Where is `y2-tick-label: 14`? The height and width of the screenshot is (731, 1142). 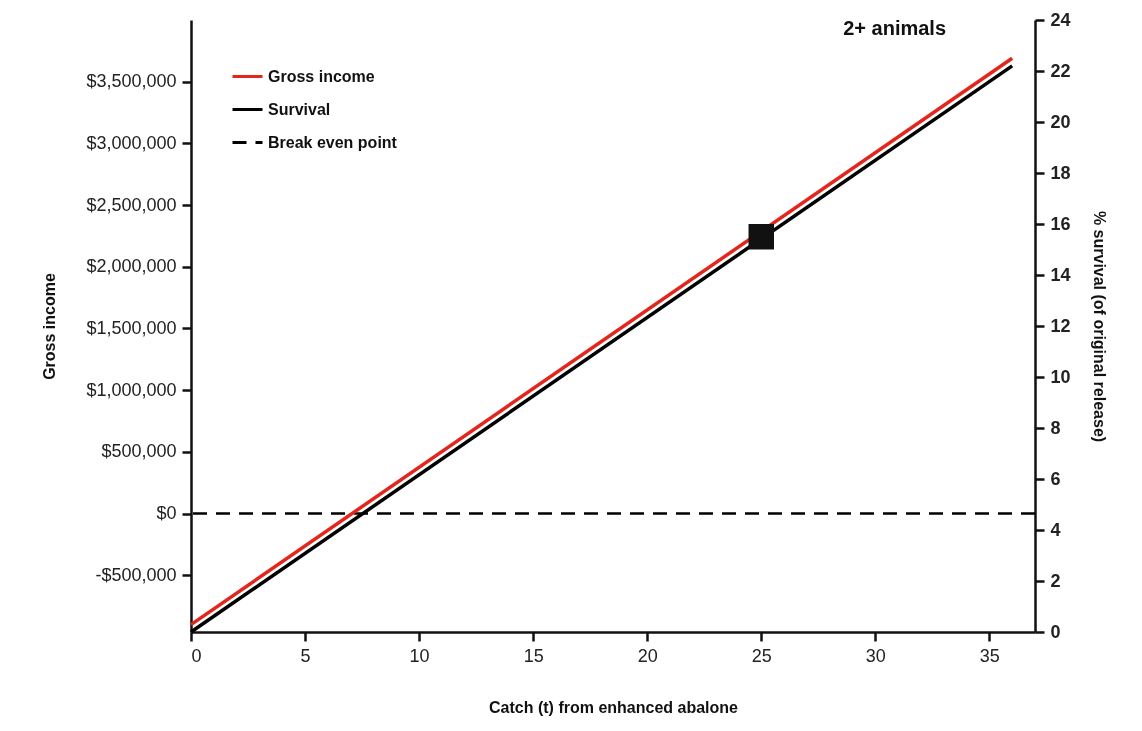
y2-tick-label: 14 is located at coordinates (1060, 274).